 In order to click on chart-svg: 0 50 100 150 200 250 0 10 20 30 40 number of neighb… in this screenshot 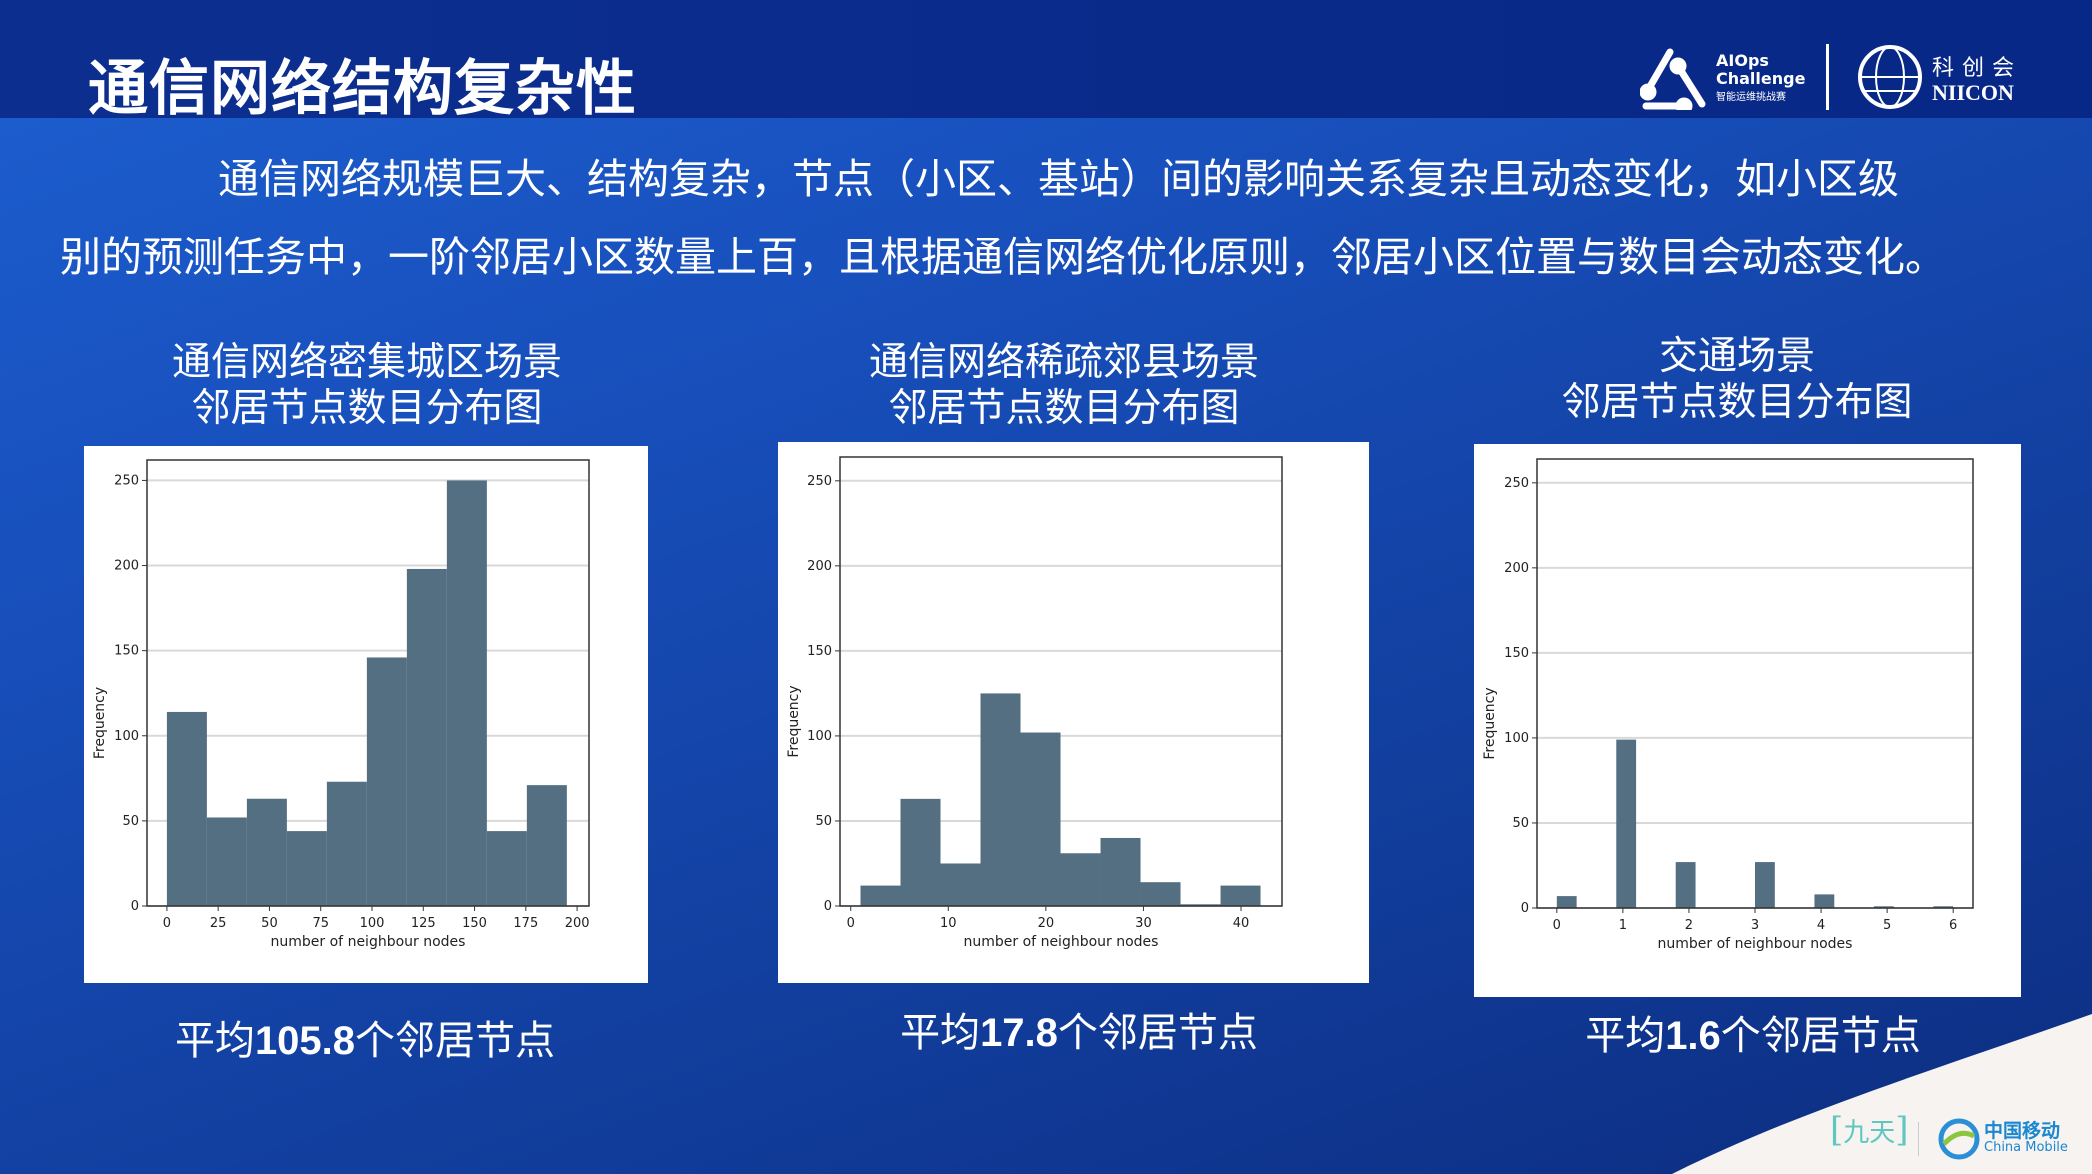, I will do `click(1034, 703)`.